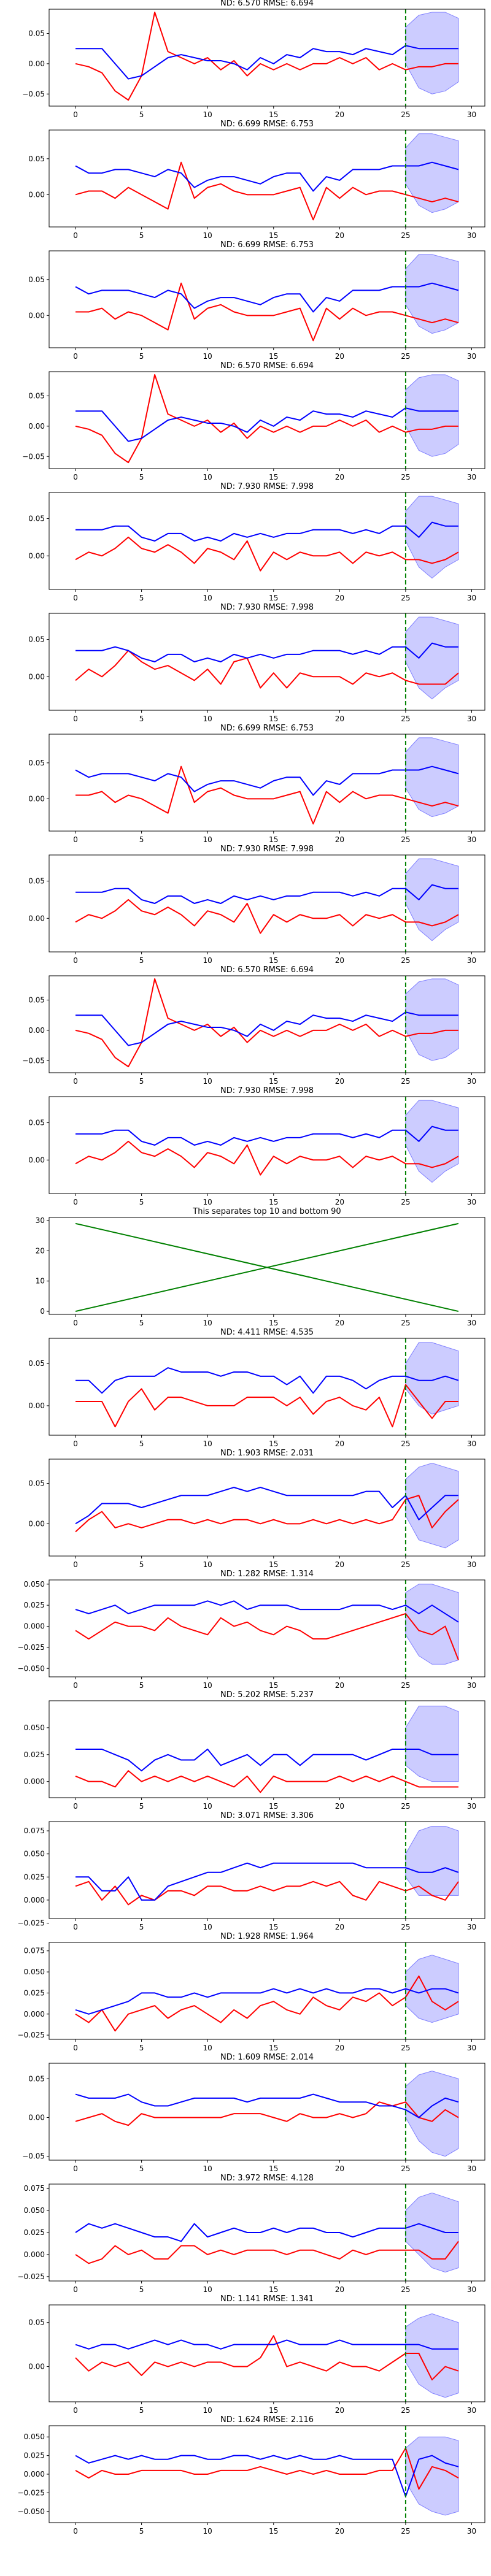 Image resolution: width=491 pixels, height=2576 pixels. What do you see at coordinates (32, 1668) in the screenshot?
I see `y-tick-label: −0.050` at bounding box center [32, 1668].